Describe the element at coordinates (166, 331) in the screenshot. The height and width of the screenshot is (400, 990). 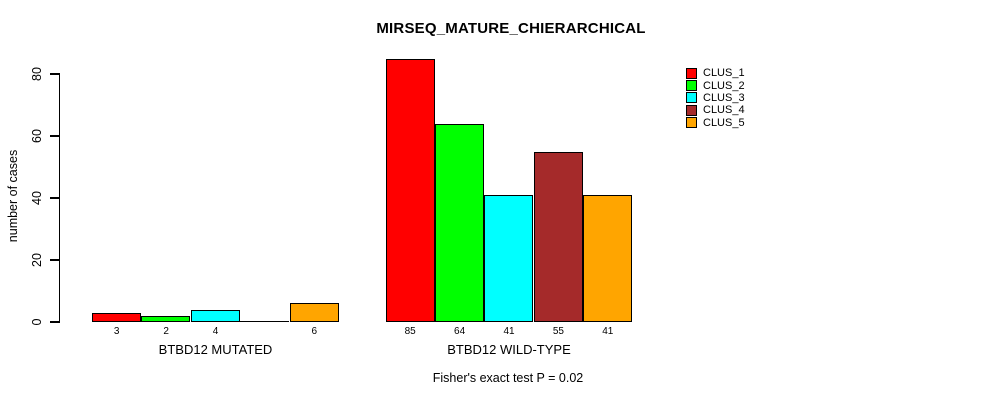
I see `bar-value-label: 2` at that location.